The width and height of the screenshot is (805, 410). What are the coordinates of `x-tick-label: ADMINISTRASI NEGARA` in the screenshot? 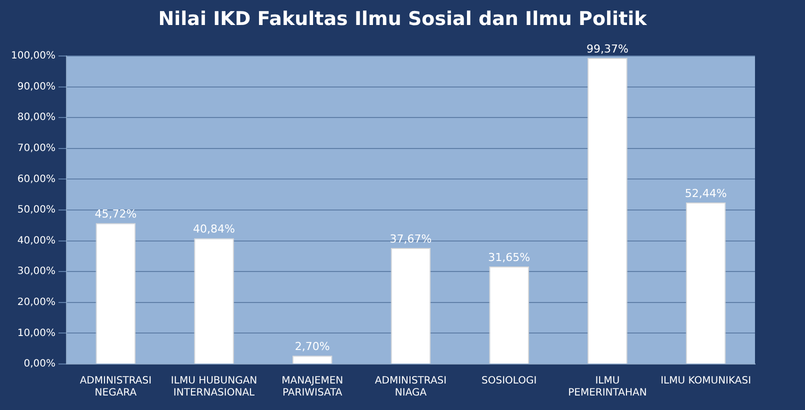 It's located at (116, 387).